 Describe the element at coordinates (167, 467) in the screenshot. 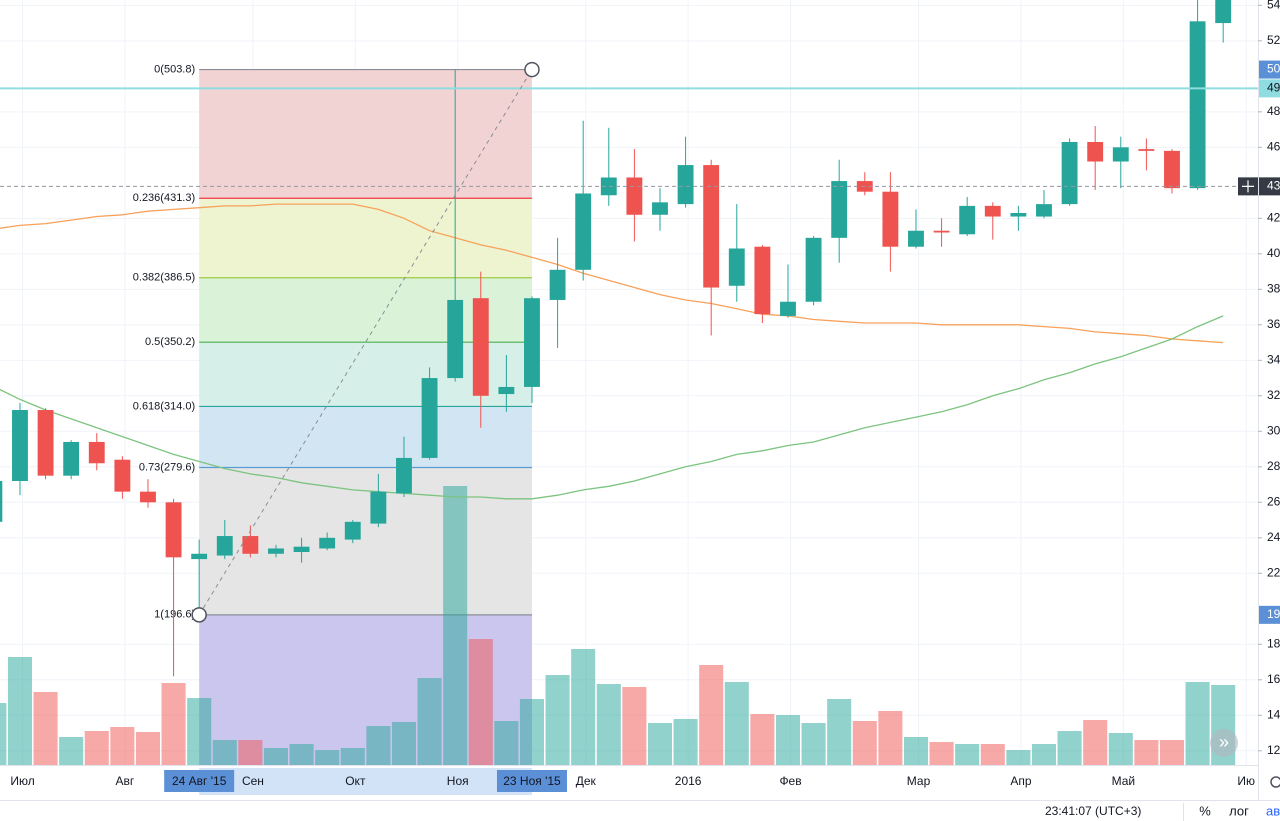

I see `fib-level-label: 0.73(279.6)` at that location.